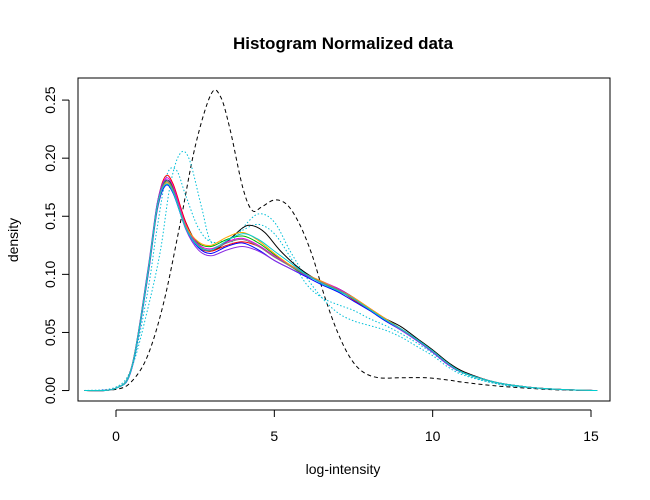 This screenshot has height=500, width=650. Describe the element at coordinates (116, 436) in the screenshot. I see `x-tick-label: 0` at that location.